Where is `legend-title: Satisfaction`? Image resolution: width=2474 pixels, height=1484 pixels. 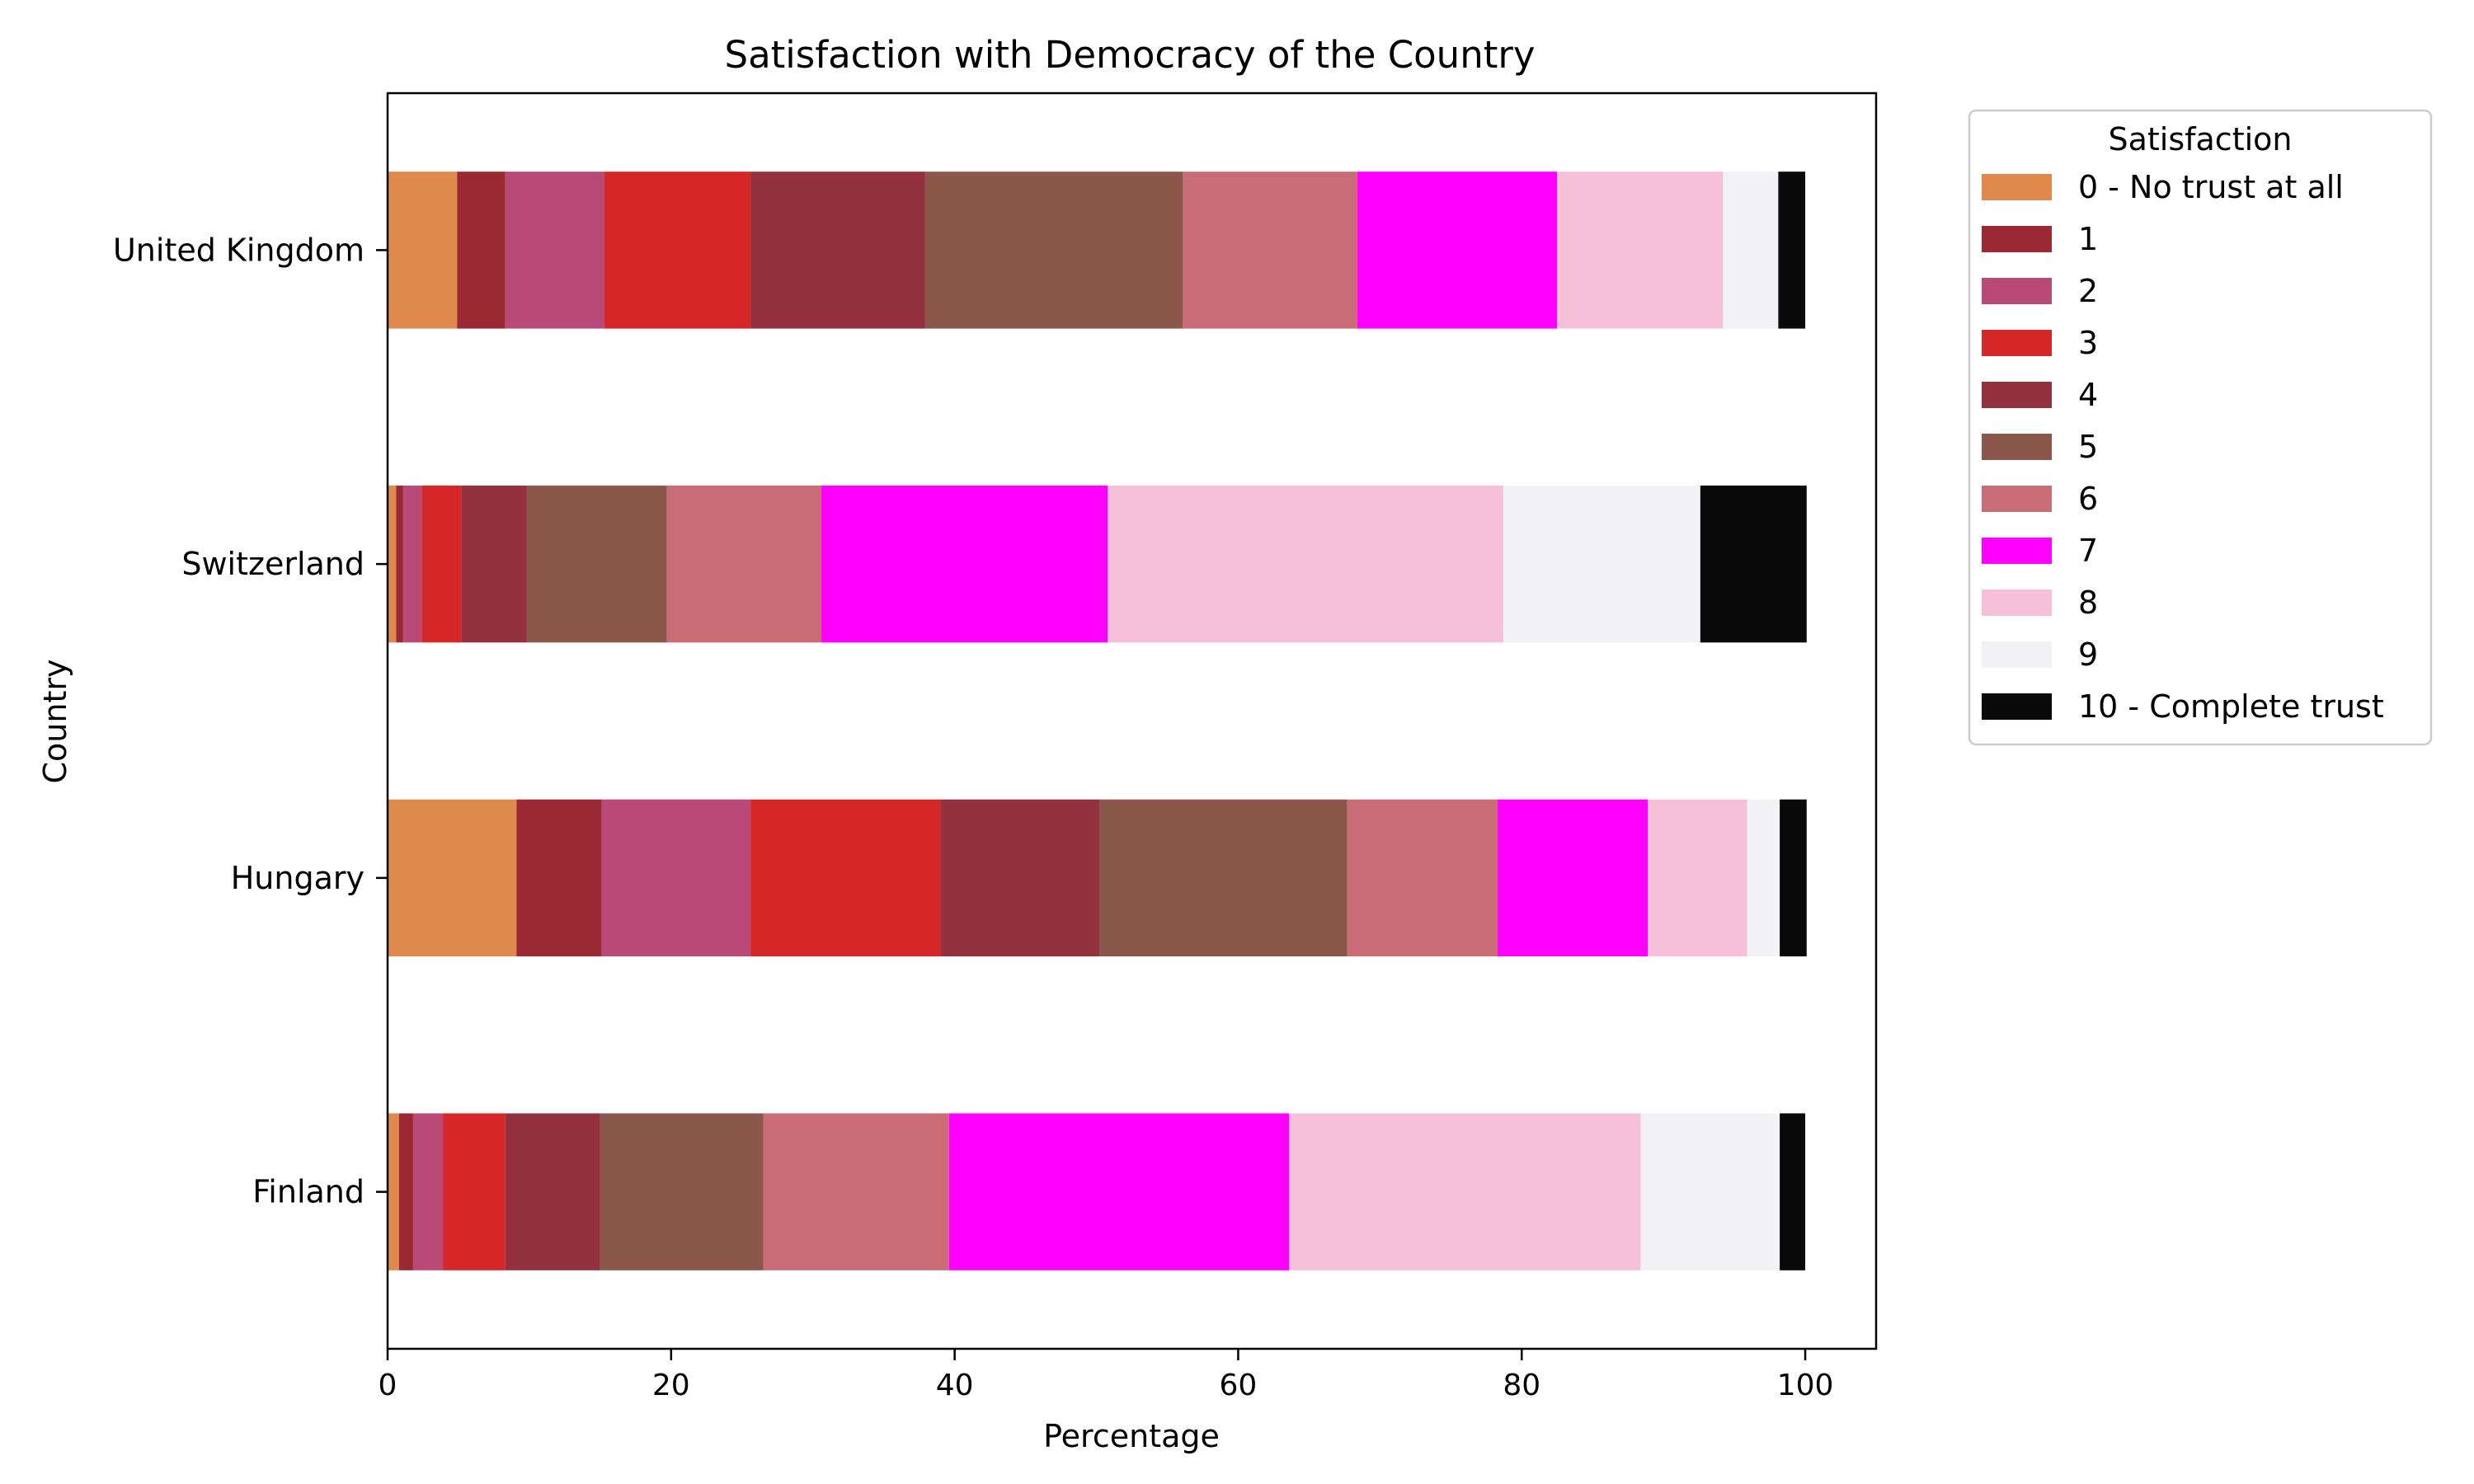
legend-title: Satisfaction is located at coordinates (2200, 139).